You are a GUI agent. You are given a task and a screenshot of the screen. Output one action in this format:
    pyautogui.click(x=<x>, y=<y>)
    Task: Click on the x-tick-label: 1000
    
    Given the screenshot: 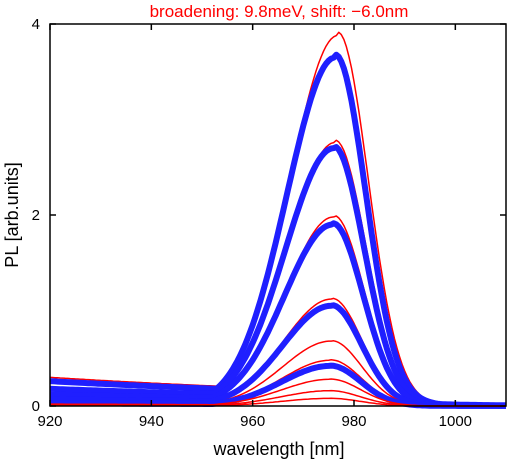 What is the action you would take?
    pyautogui.click(x=455, y=421)
    